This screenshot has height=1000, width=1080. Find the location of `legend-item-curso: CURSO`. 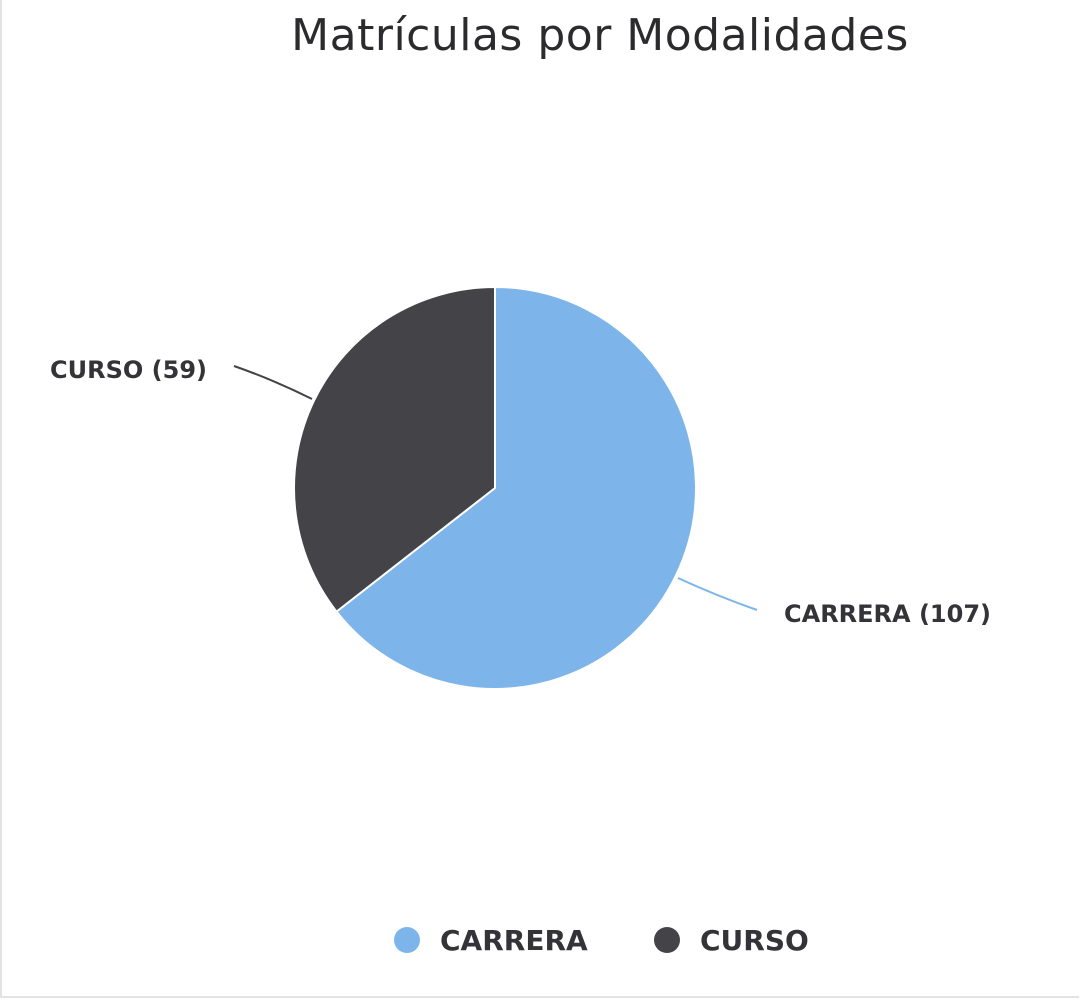

legend-item-curso: CURSO is located at coordinates (731, 940).